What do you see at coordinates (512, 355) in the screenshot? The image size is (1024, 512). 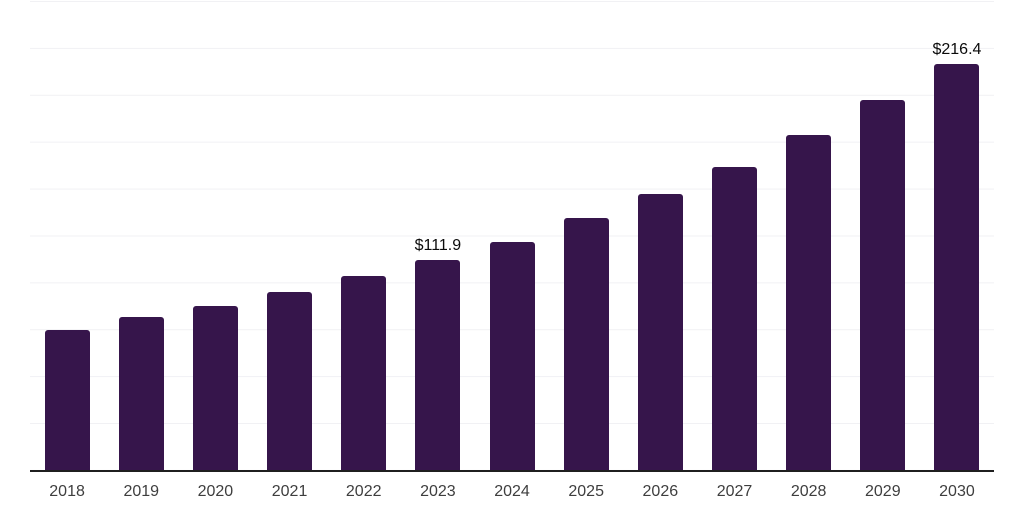 I see `bar-2024` at bounding box center [512, 355].